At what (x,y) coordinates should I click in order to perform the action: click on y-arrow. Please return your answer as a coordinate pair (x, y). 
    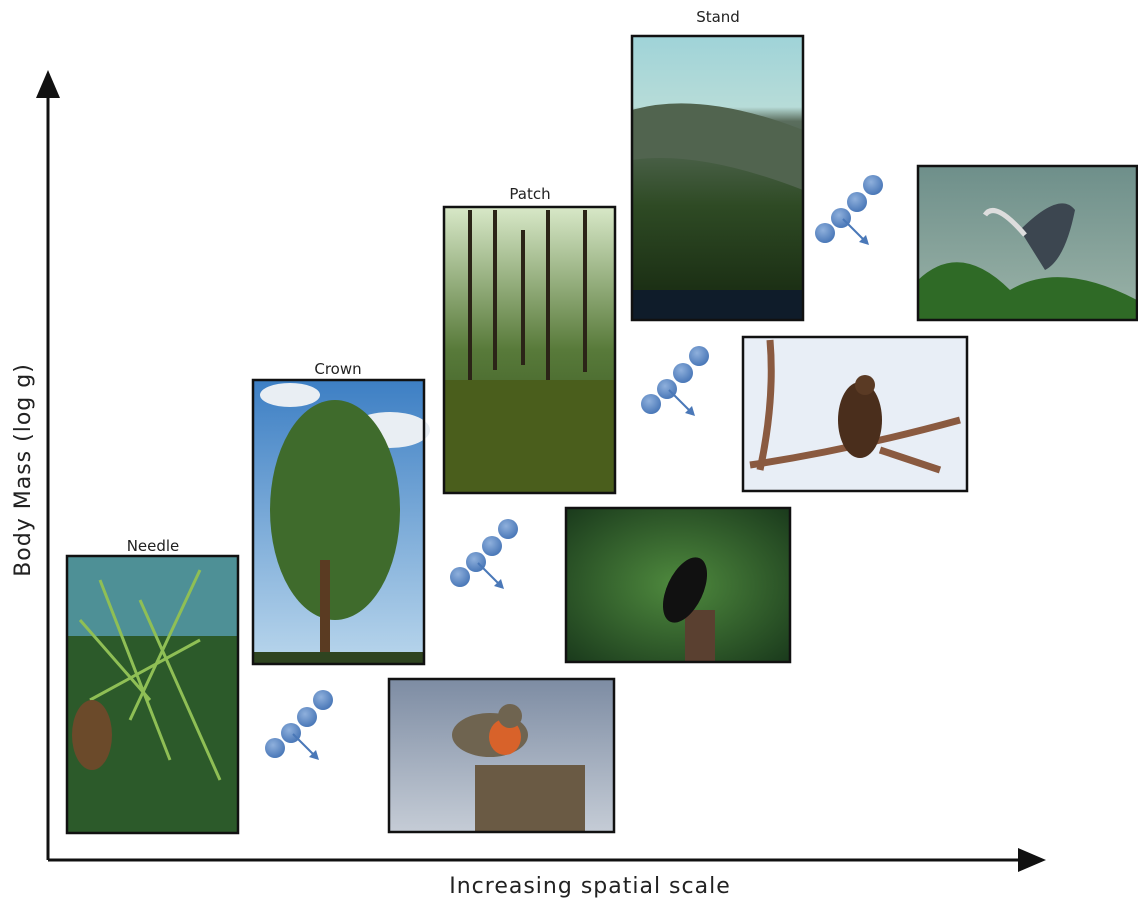
    Looking at the image, I should click on (48, 84).